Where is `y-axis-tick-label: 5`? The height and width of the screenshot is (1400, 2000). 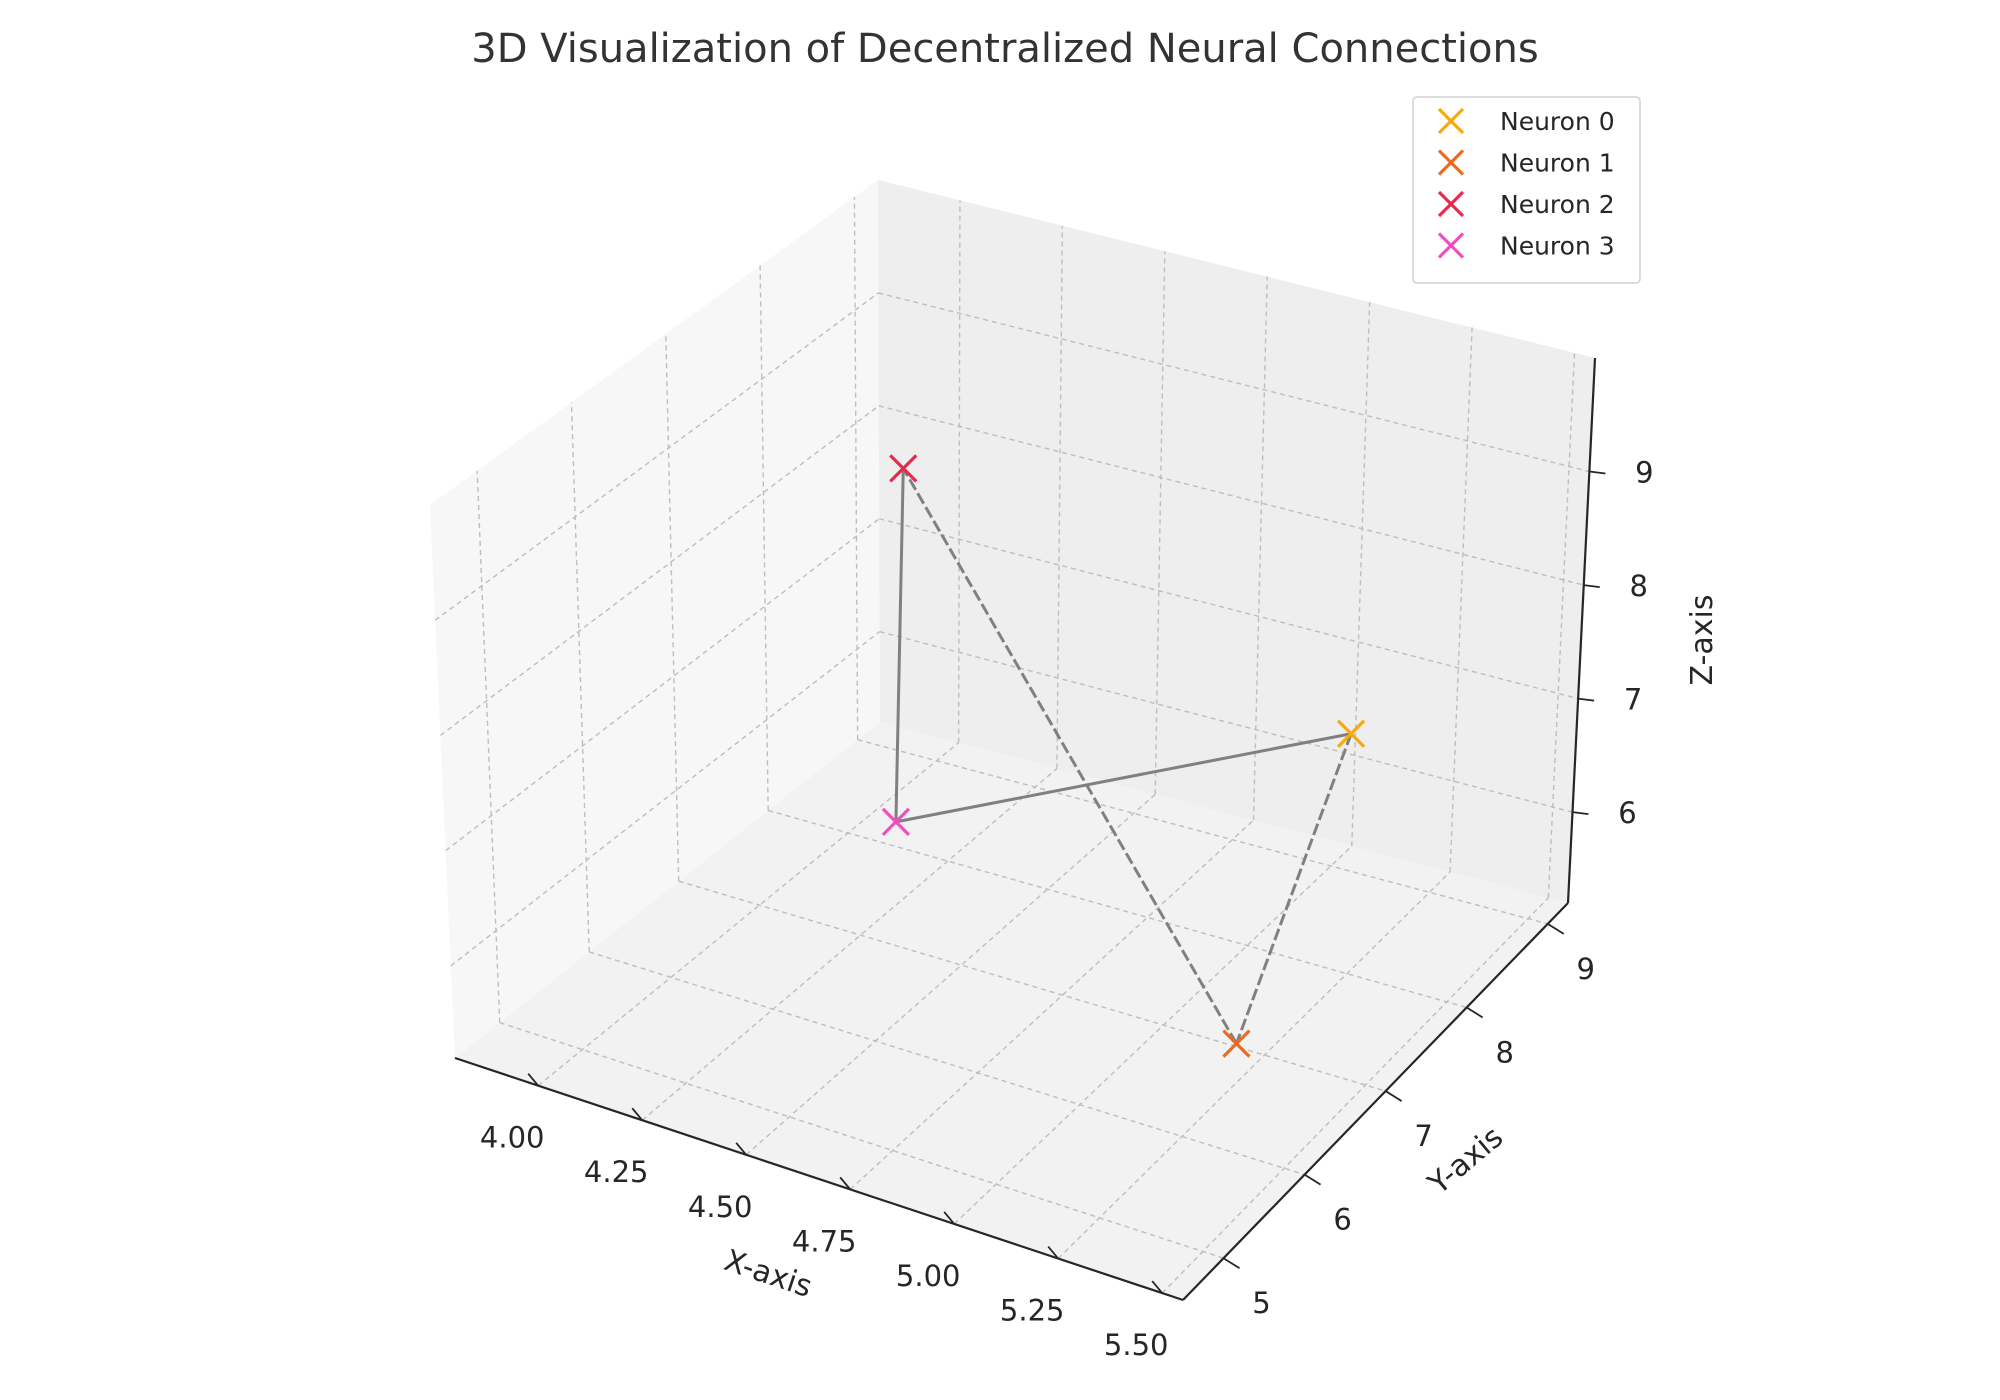
y-axis-tick-label: 5 is located at coordinates (1261, 1303).